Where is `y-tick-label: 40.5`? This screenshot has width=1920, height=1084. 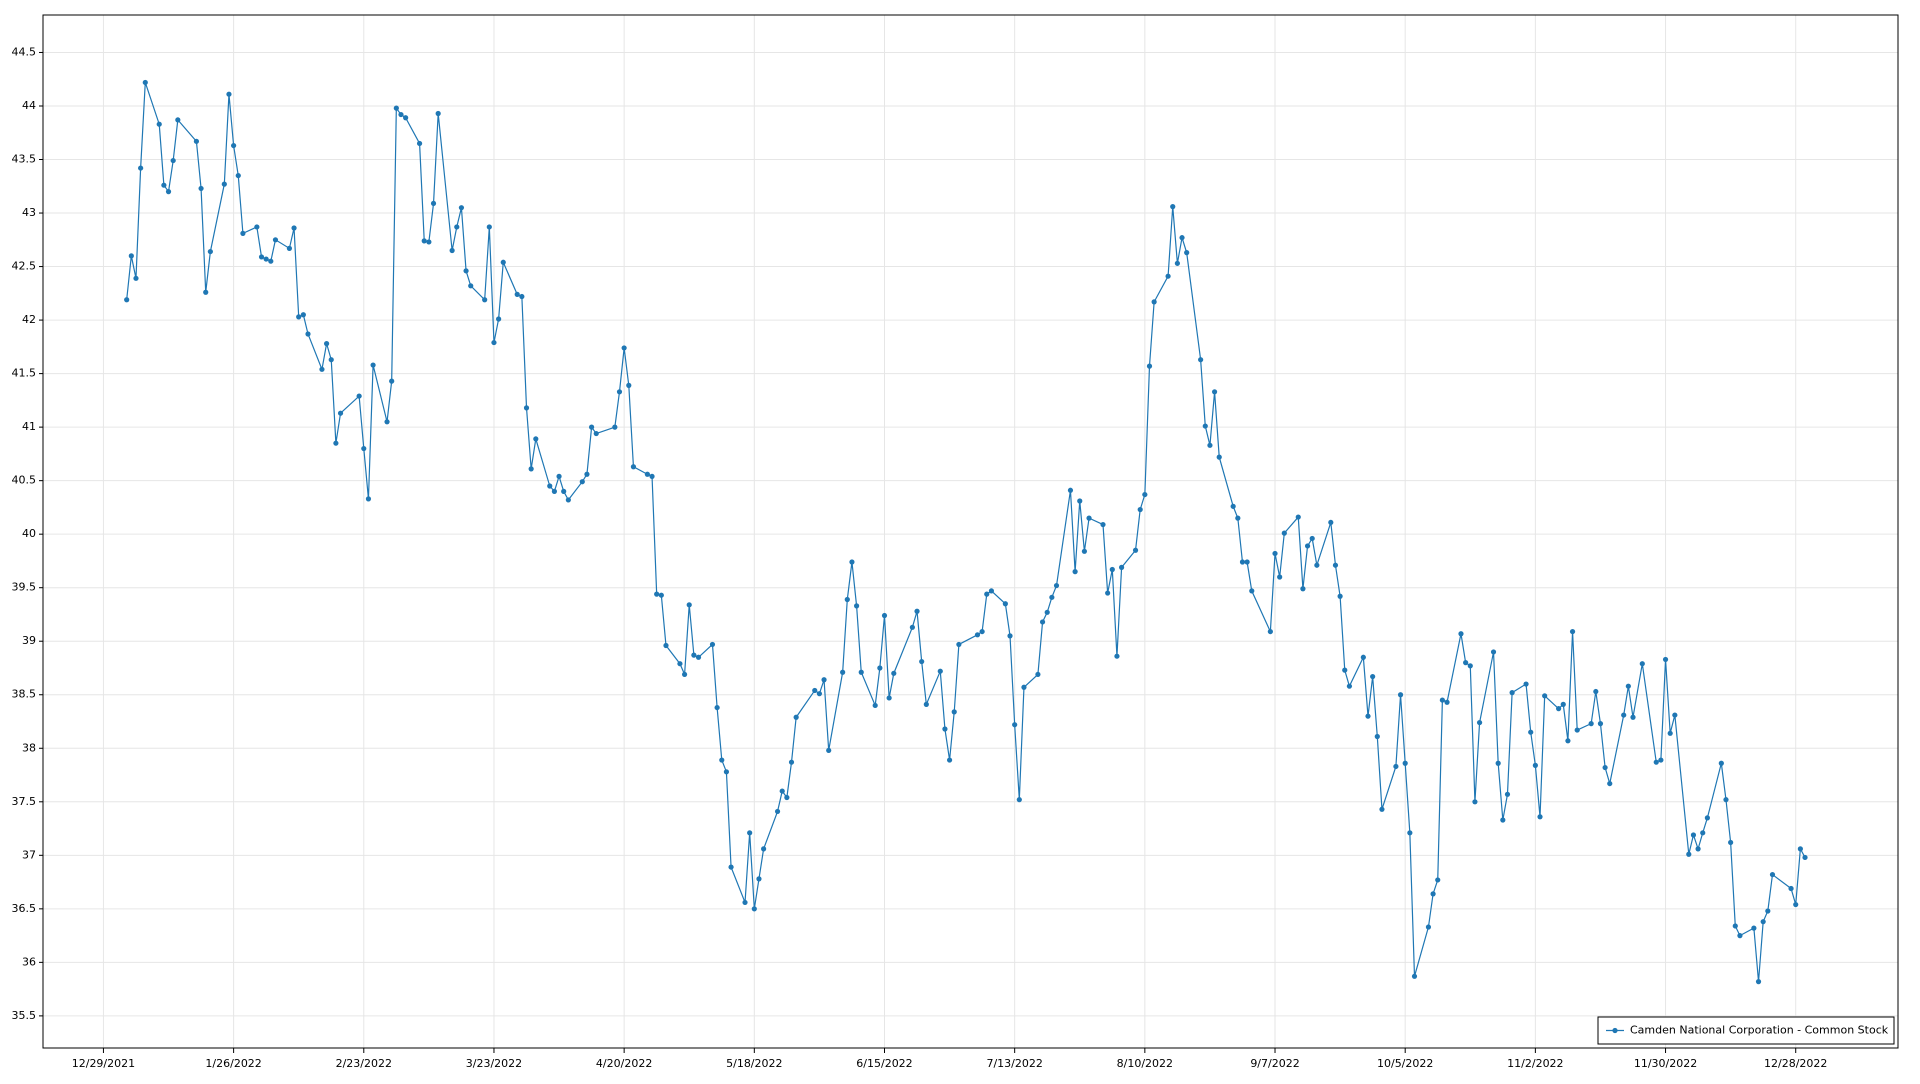 y-tick-label: 40.5 is located at coordinates (24, 480).